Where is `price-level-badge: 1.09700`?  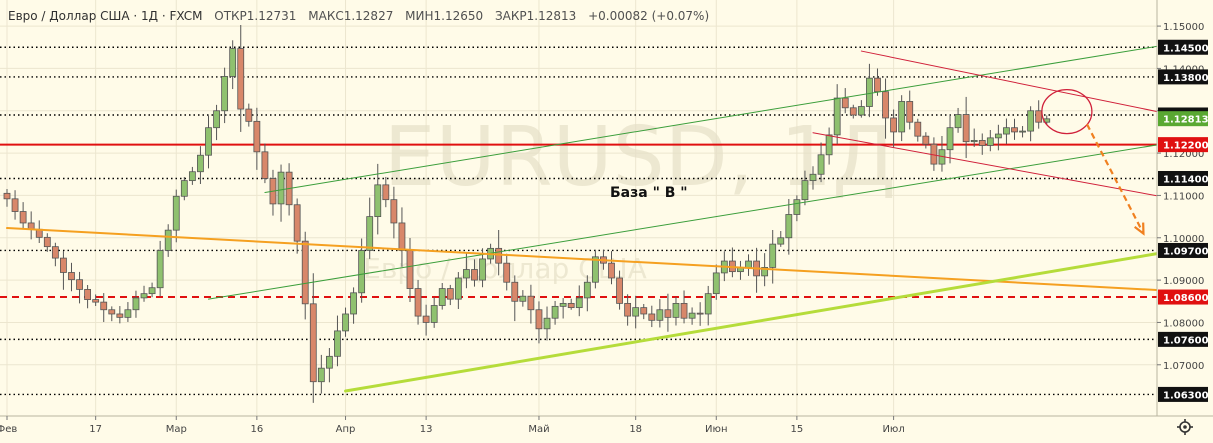
price-level-badge: 1.09700 is located at coordinates (1183, 250).